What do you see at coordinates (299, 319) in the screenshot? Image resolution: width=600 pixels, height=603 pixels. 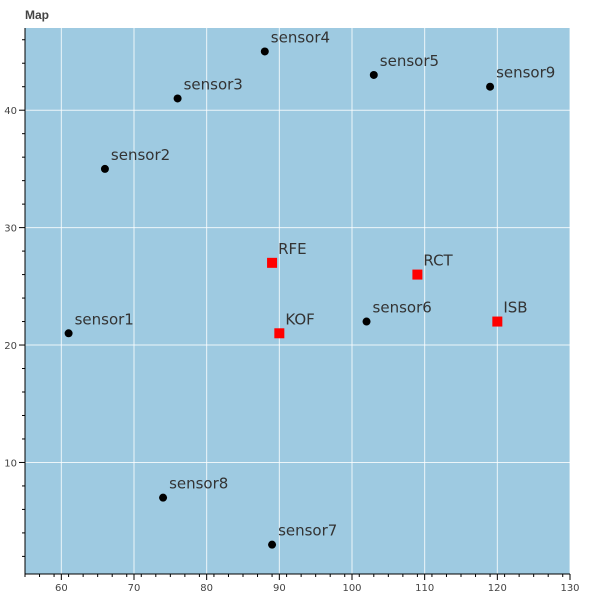 I see `point-label: KOF` at bounding box center [299, 319].